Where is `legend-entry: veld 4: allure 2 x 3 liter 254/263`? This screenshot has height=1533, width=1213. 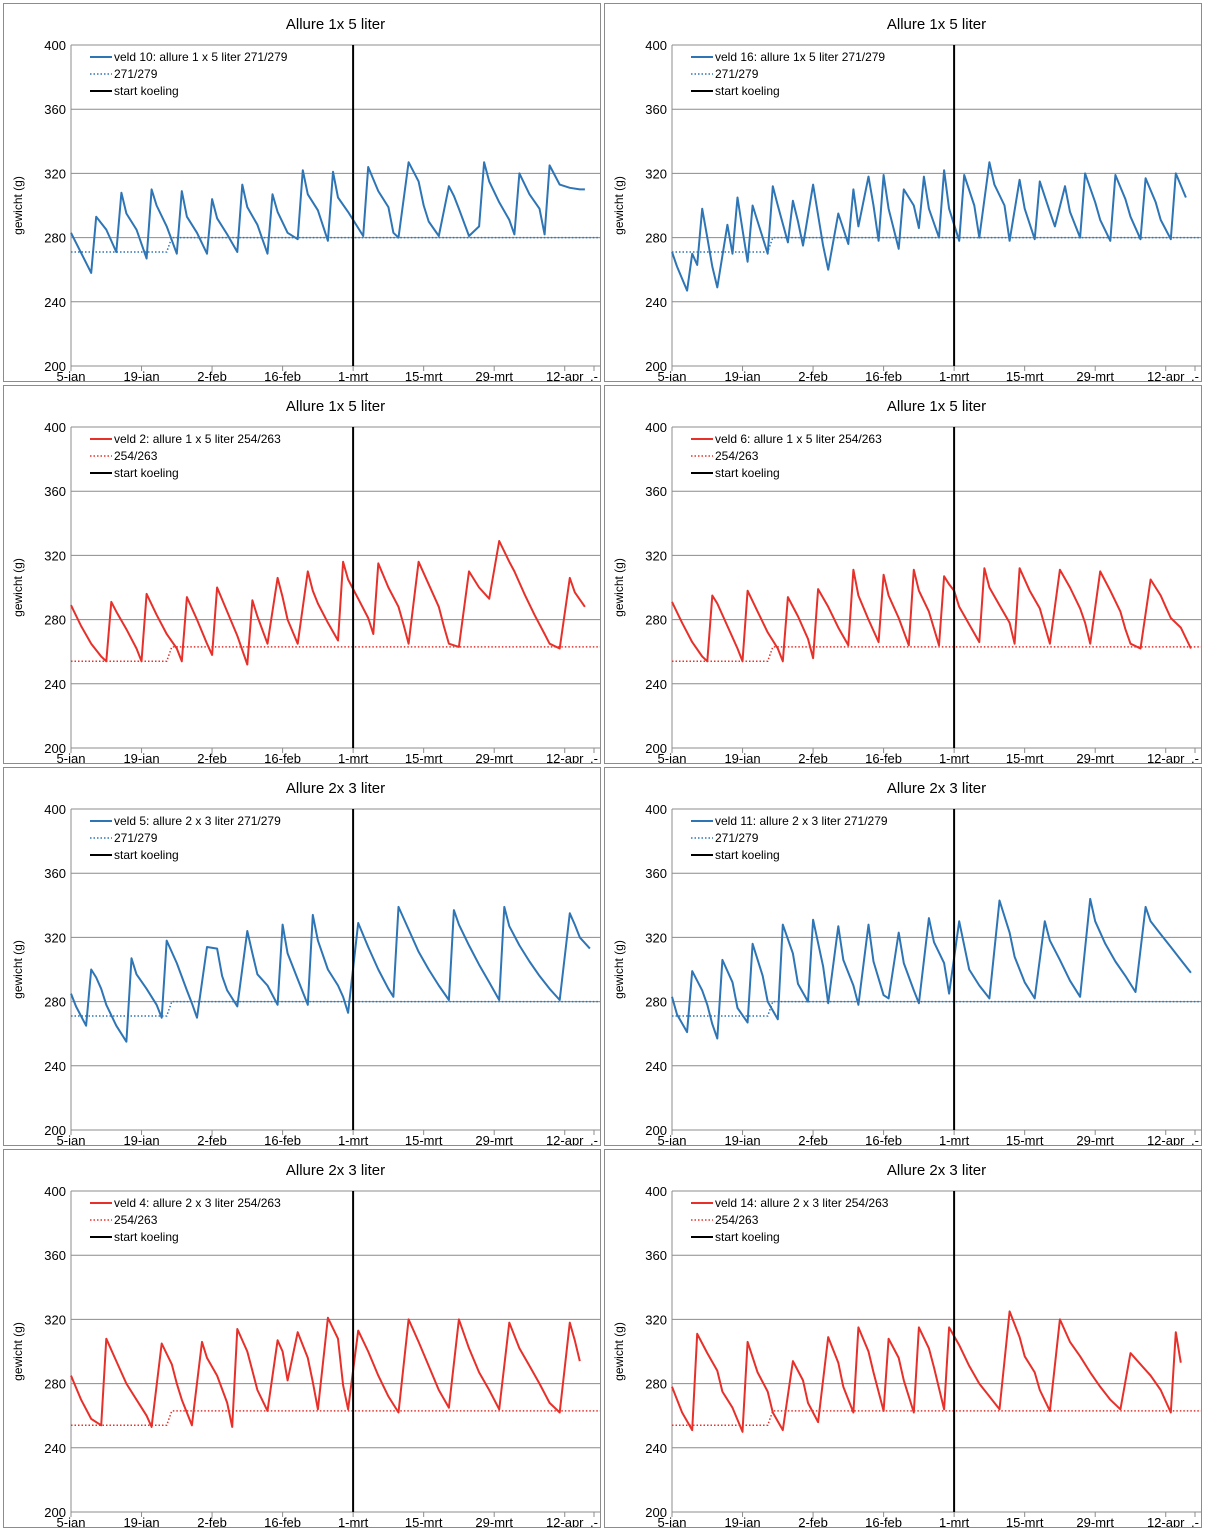
legend-entry: veld 4: allure 2 x 3 liter 254/263 is located at coordinates (197, 1203).